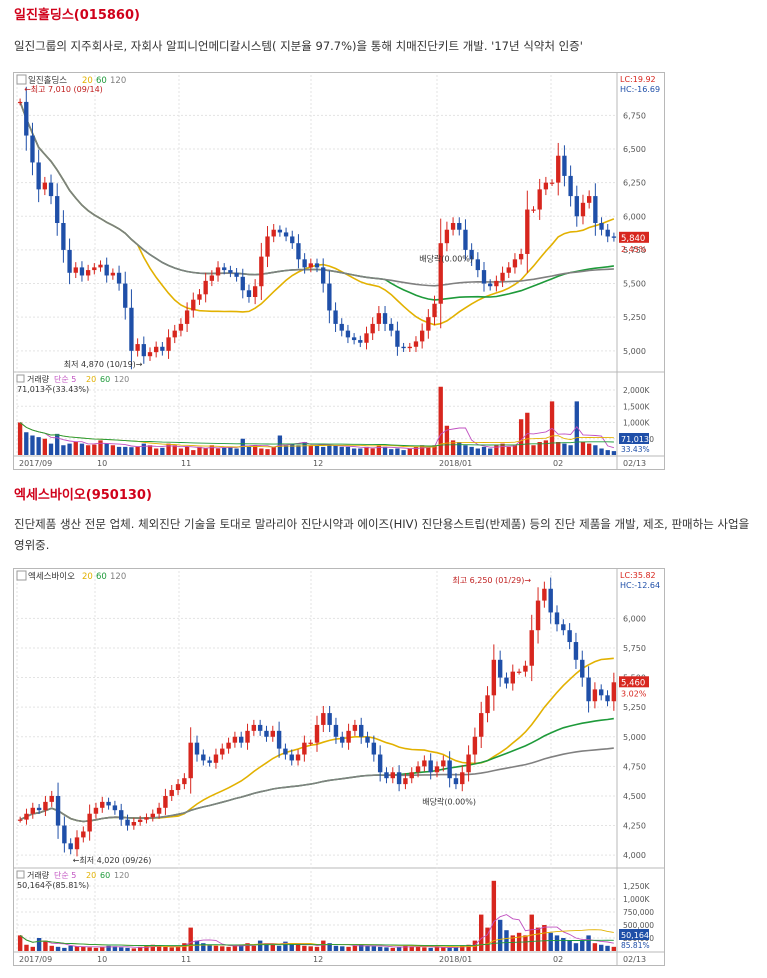 The width and height of the screenshot is (767, 978). Describe the element at coordinates (83, 495) in the screenshot. I see `stock-title: 엑세스바이오(950130)` at that location.